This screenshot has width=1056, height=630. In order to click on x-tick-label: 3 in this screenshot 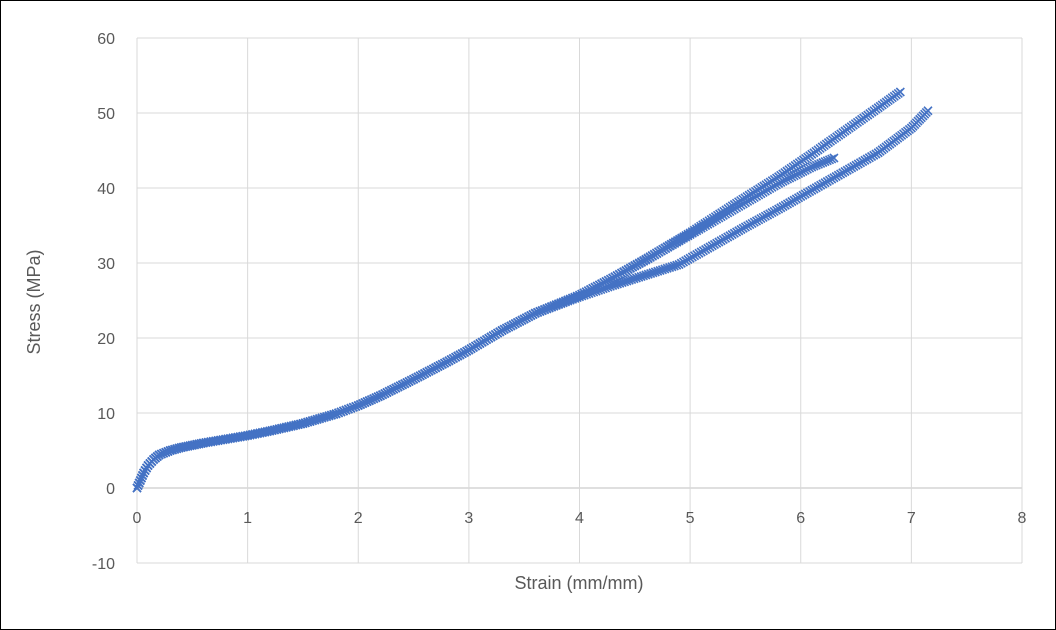, I will do `click(468, 518)`.